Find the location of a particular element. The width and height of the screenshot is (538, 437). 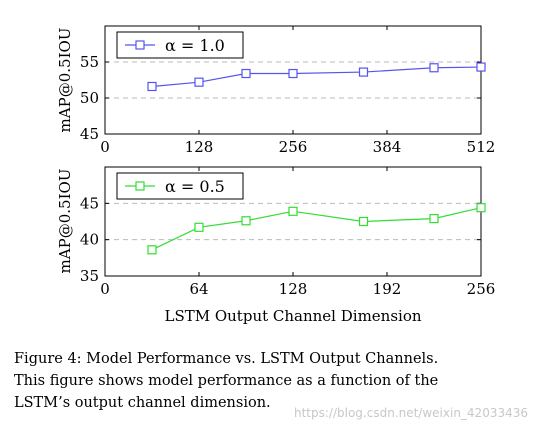

y-tick-label: 50 is located at coordinates (89, 98).